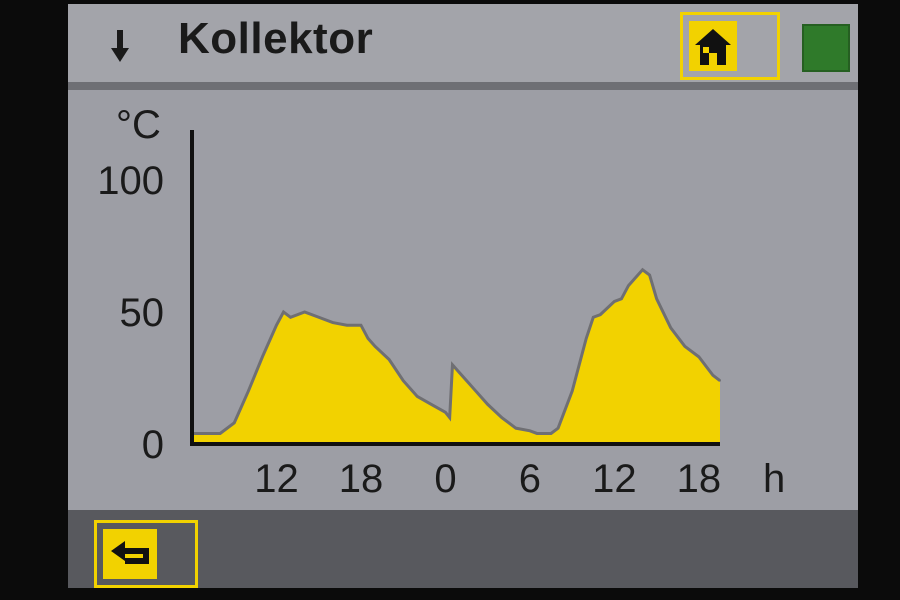  Describe the element at coordinates (826, 48) in the screenshot. I see `status-indicator` at that location.